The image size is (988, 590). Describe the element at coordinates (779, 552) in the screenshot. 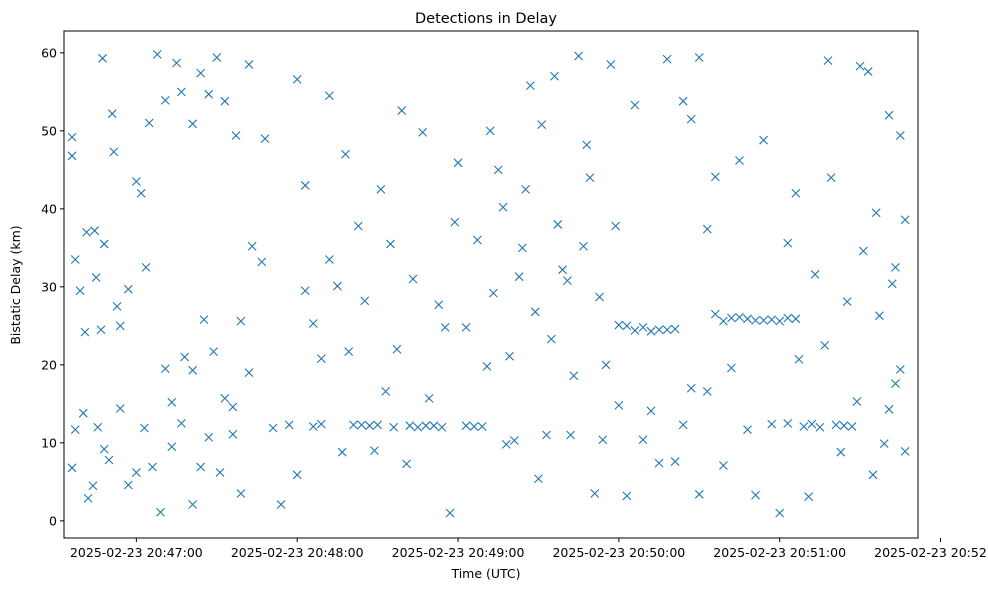

I see `x-tick-label: 2025-02-23 20:51:00` at that location.